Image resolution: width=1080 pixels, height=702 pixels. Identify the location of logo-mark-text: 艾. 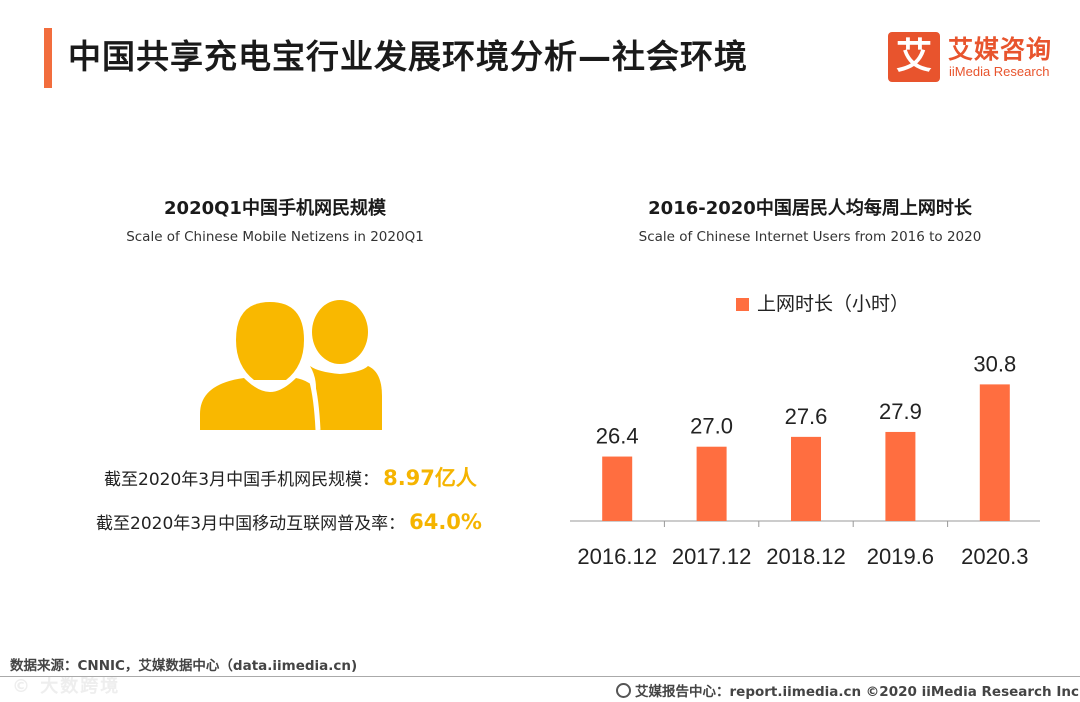
(913, 56).